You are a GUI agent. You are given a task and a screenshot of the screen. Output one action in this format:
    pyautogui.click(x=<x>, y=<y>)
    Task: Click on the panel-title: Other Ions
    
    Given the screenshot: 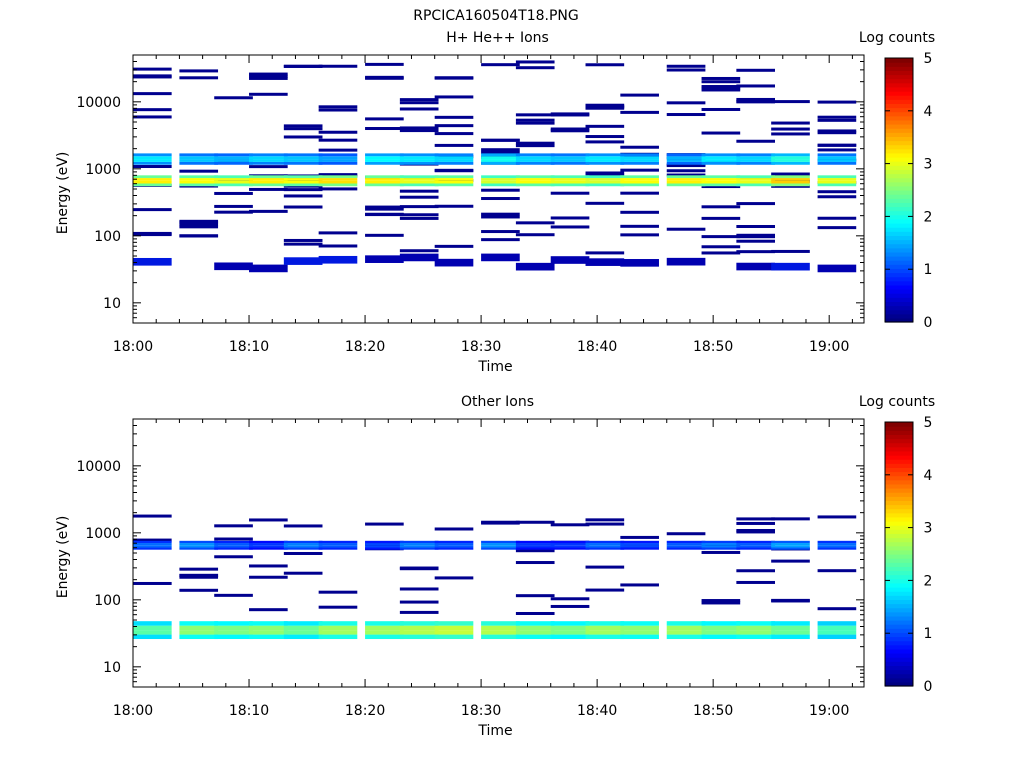 What is the action you would take?
    pyautogui.click(x=497, y=402)
    